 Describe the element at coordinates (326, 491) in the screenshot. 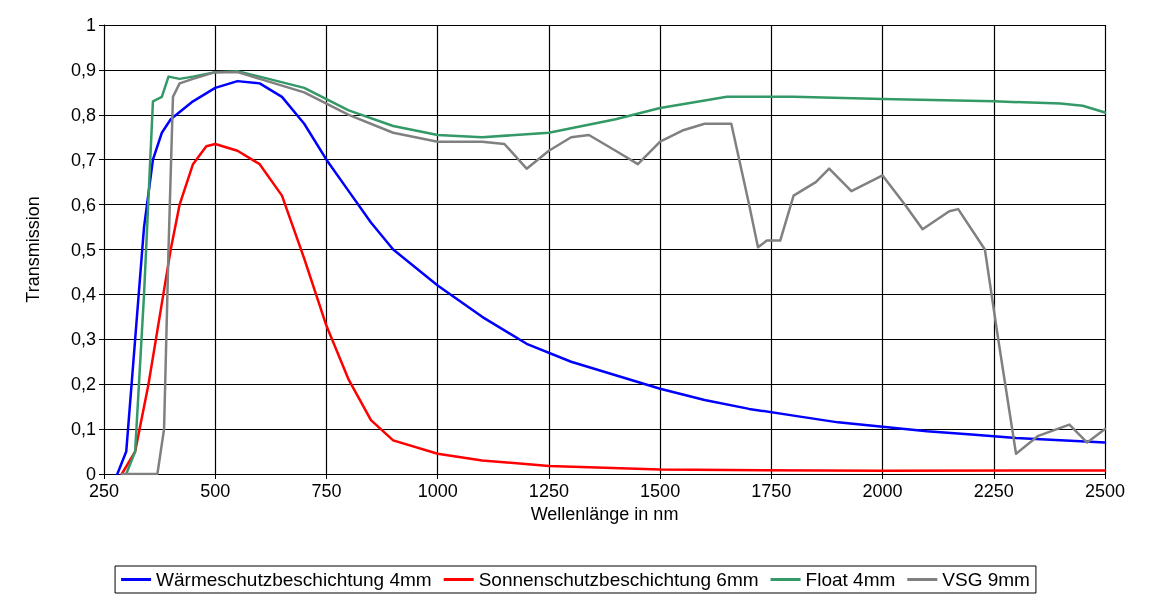

I see `x-tick-label: 750` at that location.